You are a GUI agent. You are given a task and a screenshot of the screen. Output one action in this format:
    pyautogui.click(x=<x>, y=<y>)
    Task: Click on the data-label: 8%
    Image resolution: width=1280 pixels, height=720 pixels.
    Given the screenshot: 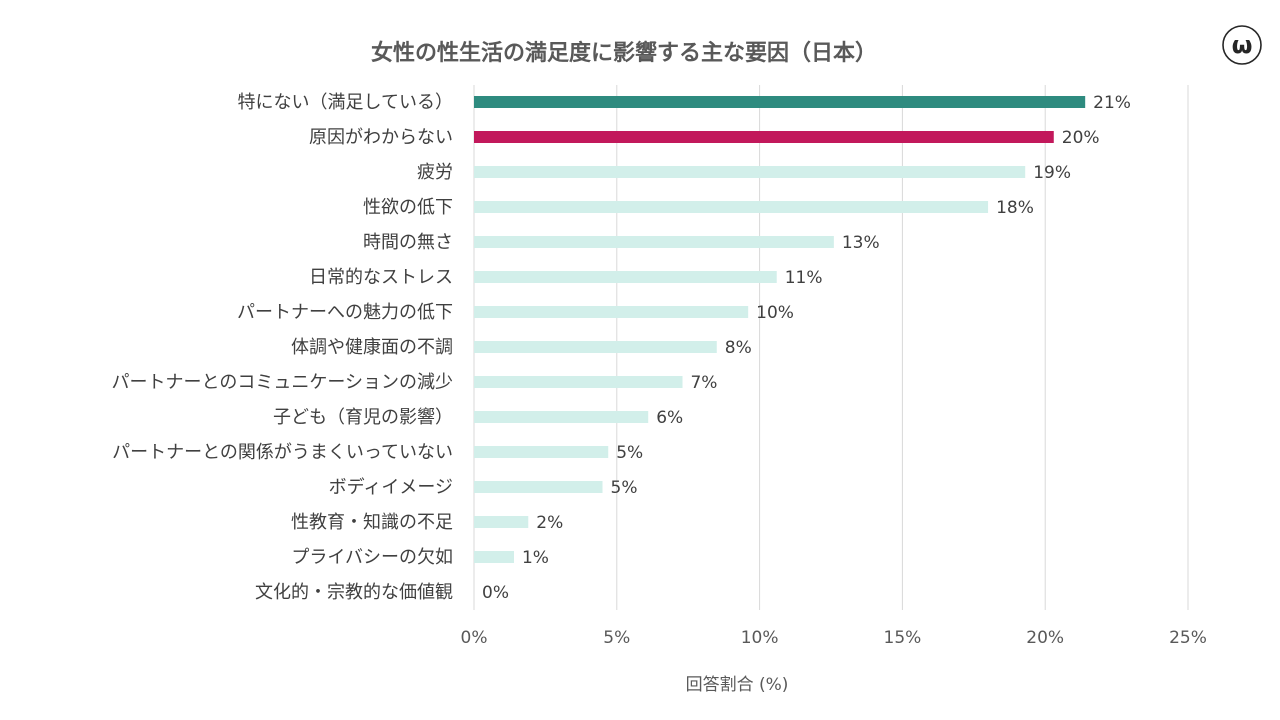 What is the action you would take?
    pyautogui.click(x=738, y=348)
    